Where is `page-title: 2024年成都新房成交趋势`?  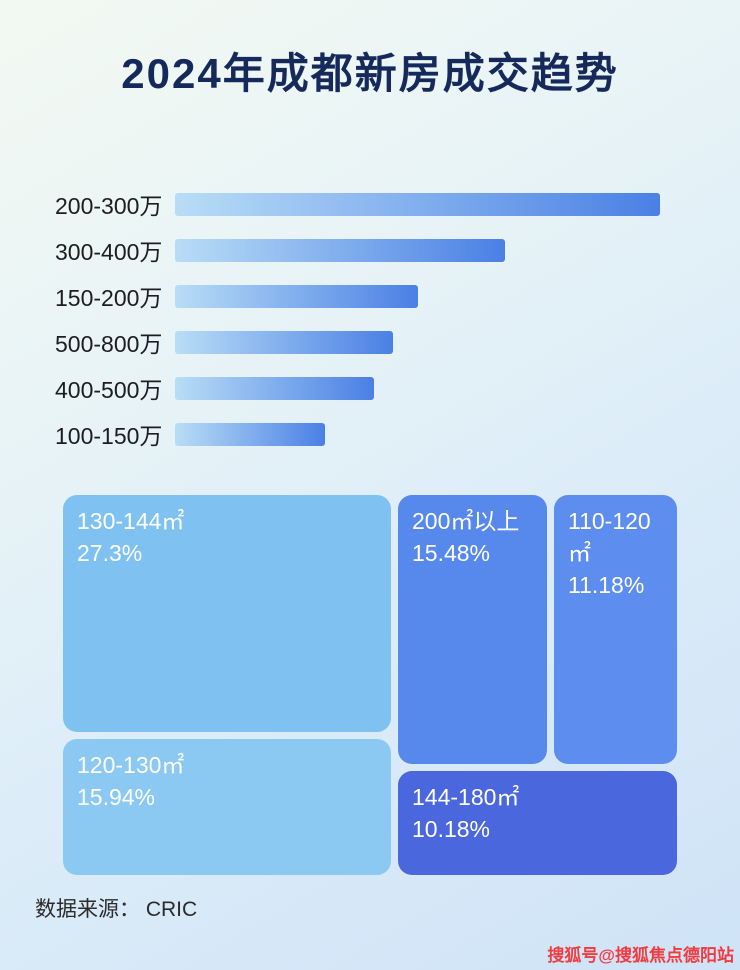 page-title: 2024年成都新房成交趋势 is located at coordinates (370, 73).